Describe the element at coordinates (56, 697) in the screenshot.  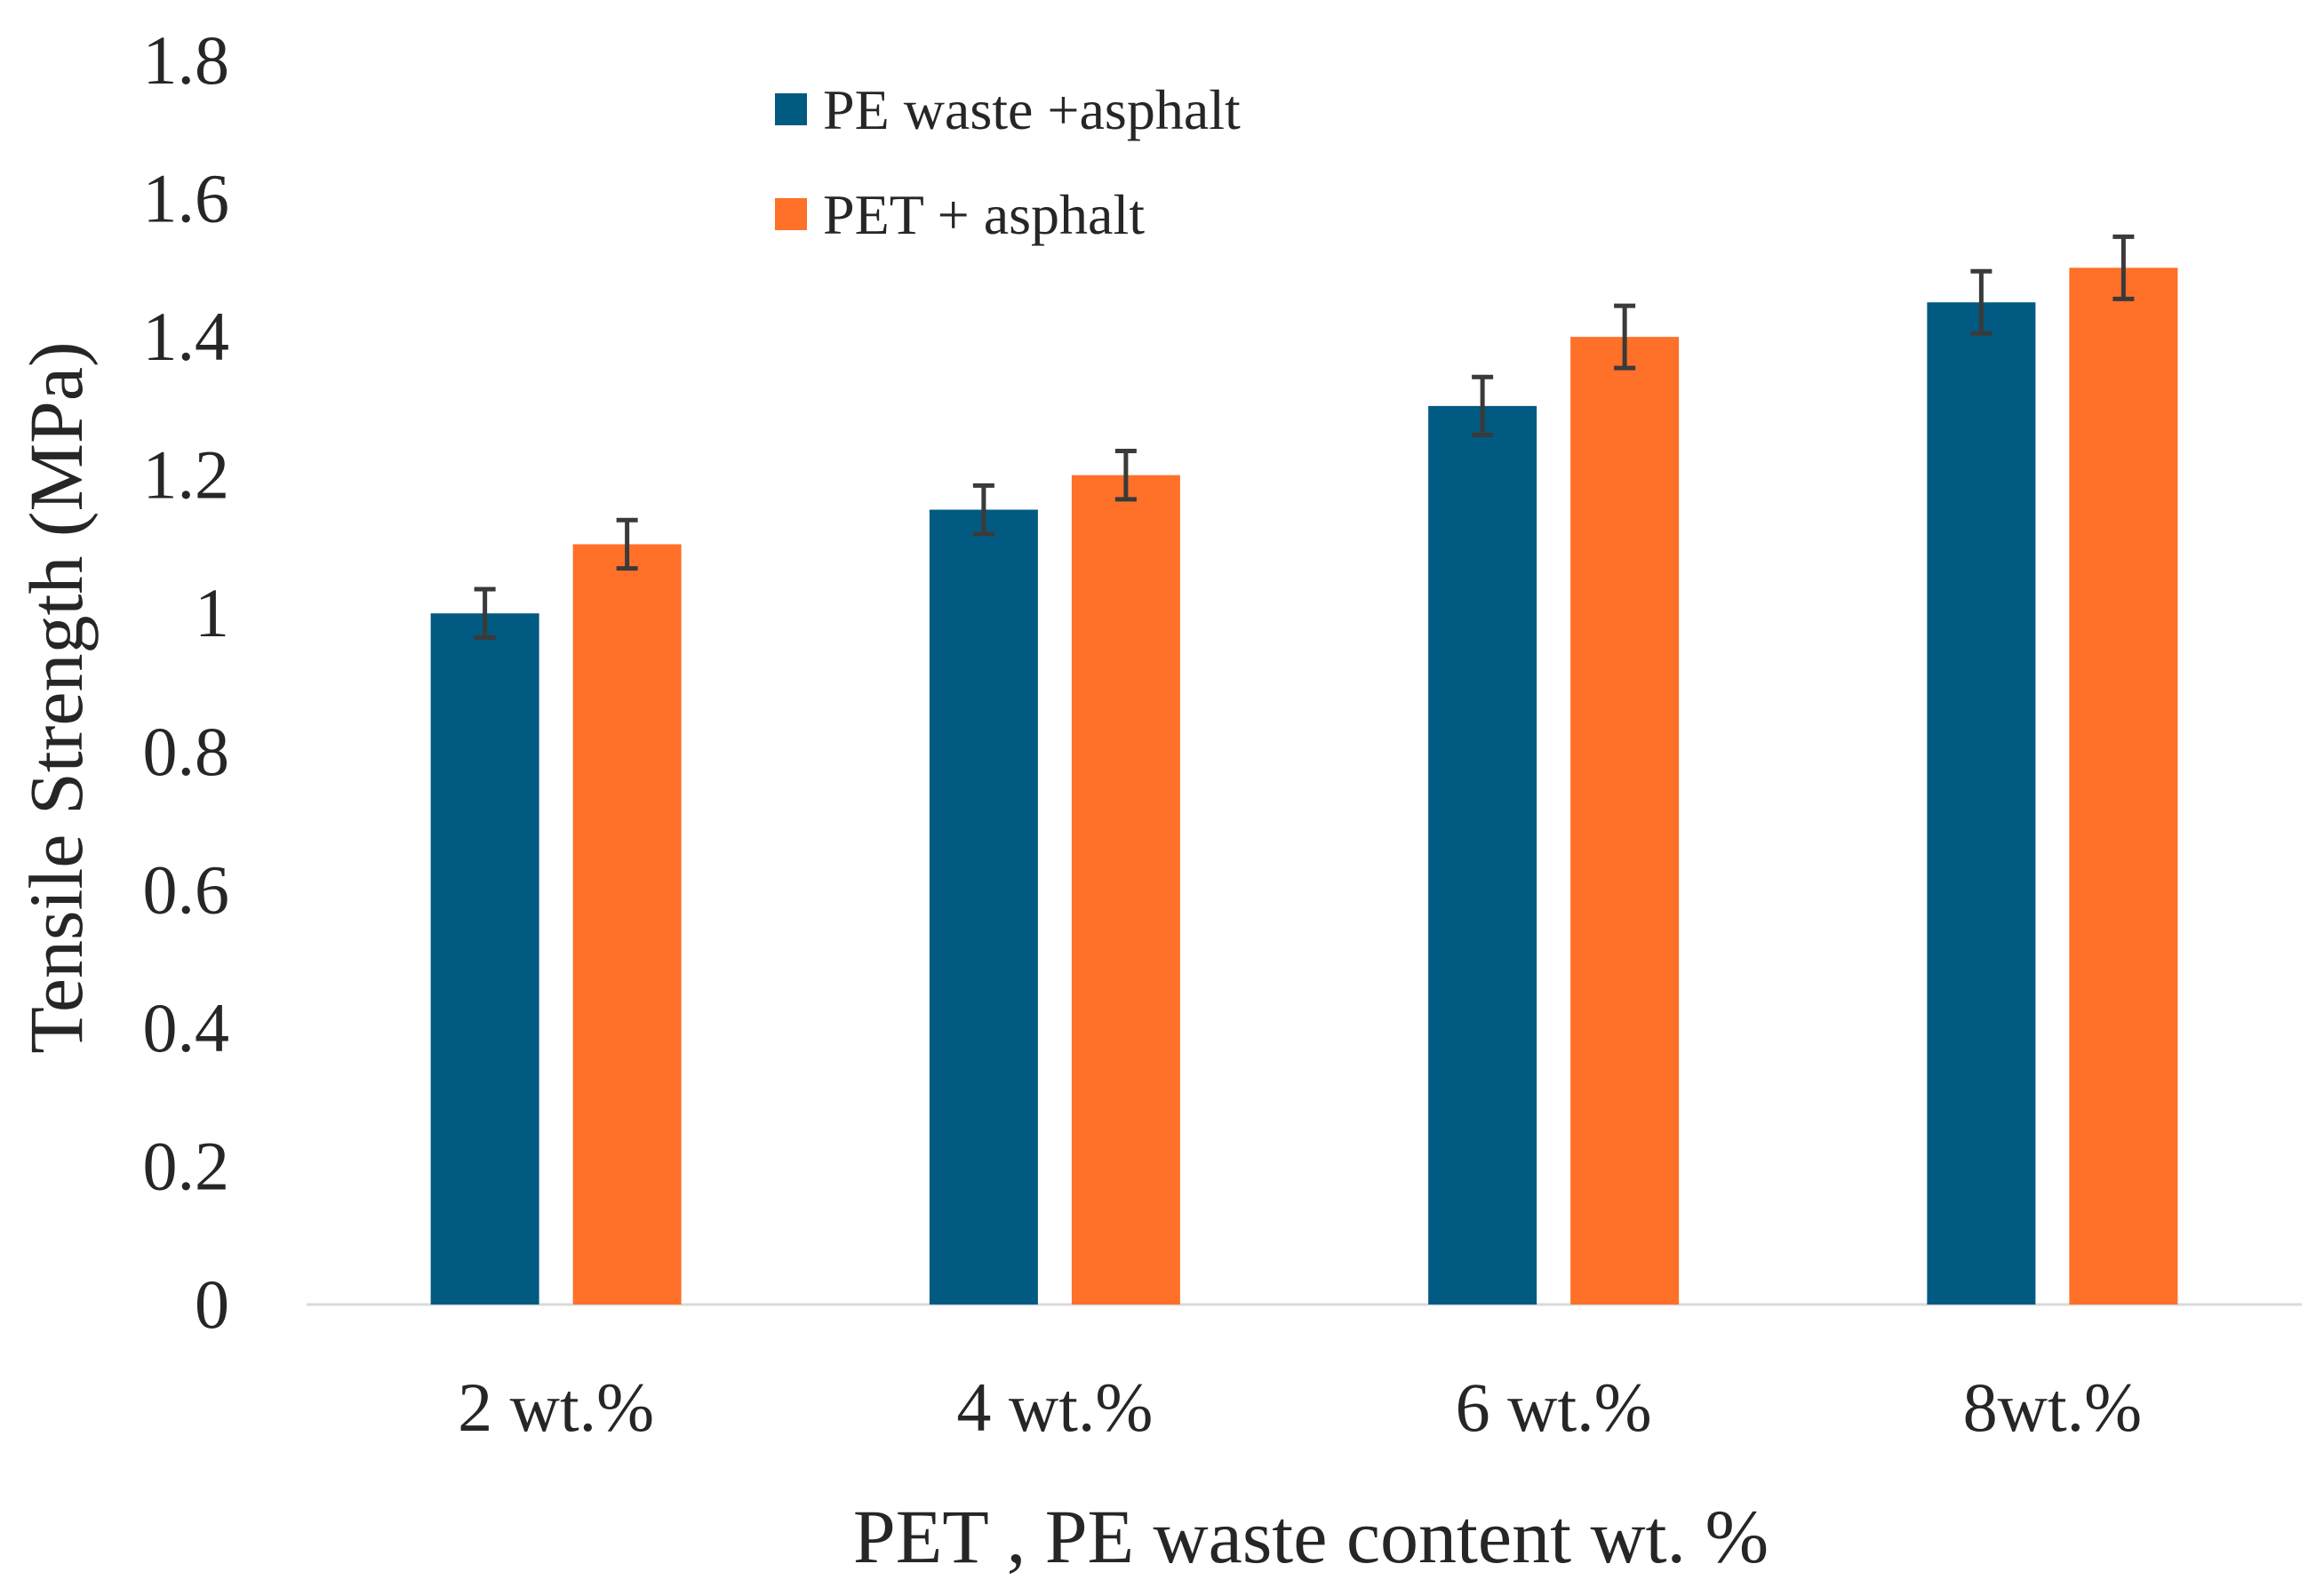
I see `y-axis-title: Tensile Strength (MPa)` at that location.